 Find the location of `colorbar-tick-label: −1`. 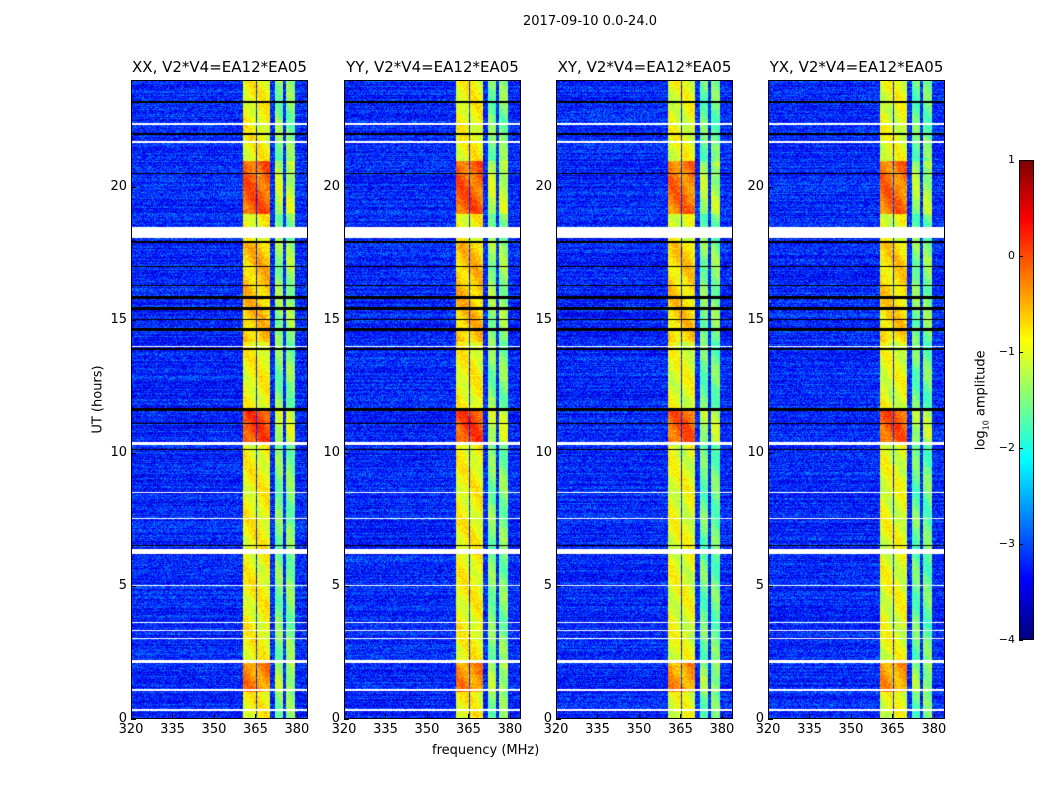

colorbar-tick-label: −1 is located at coordinates (1006, 351).